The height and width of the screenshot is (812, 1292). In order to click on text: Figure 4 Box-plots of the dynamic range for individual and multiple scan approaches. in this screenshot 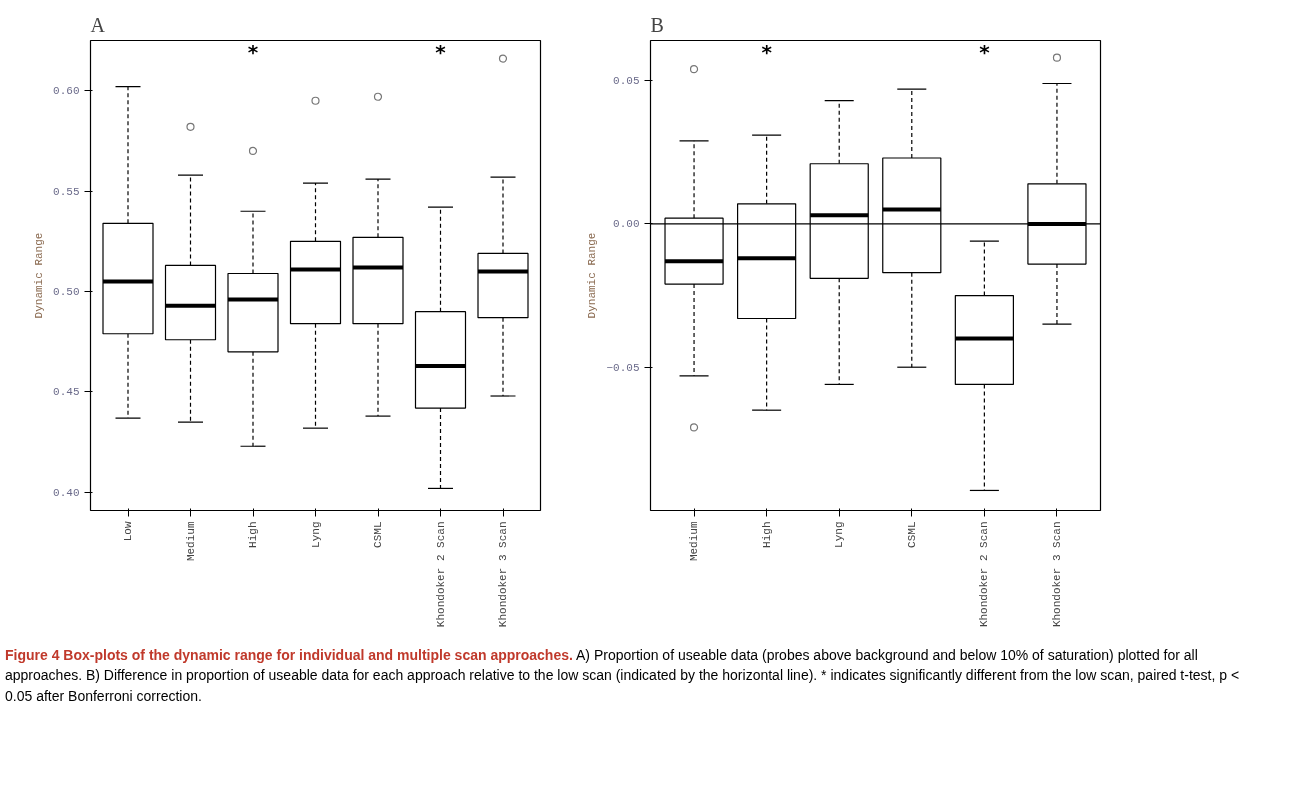, I will do `click(289, 655)`.